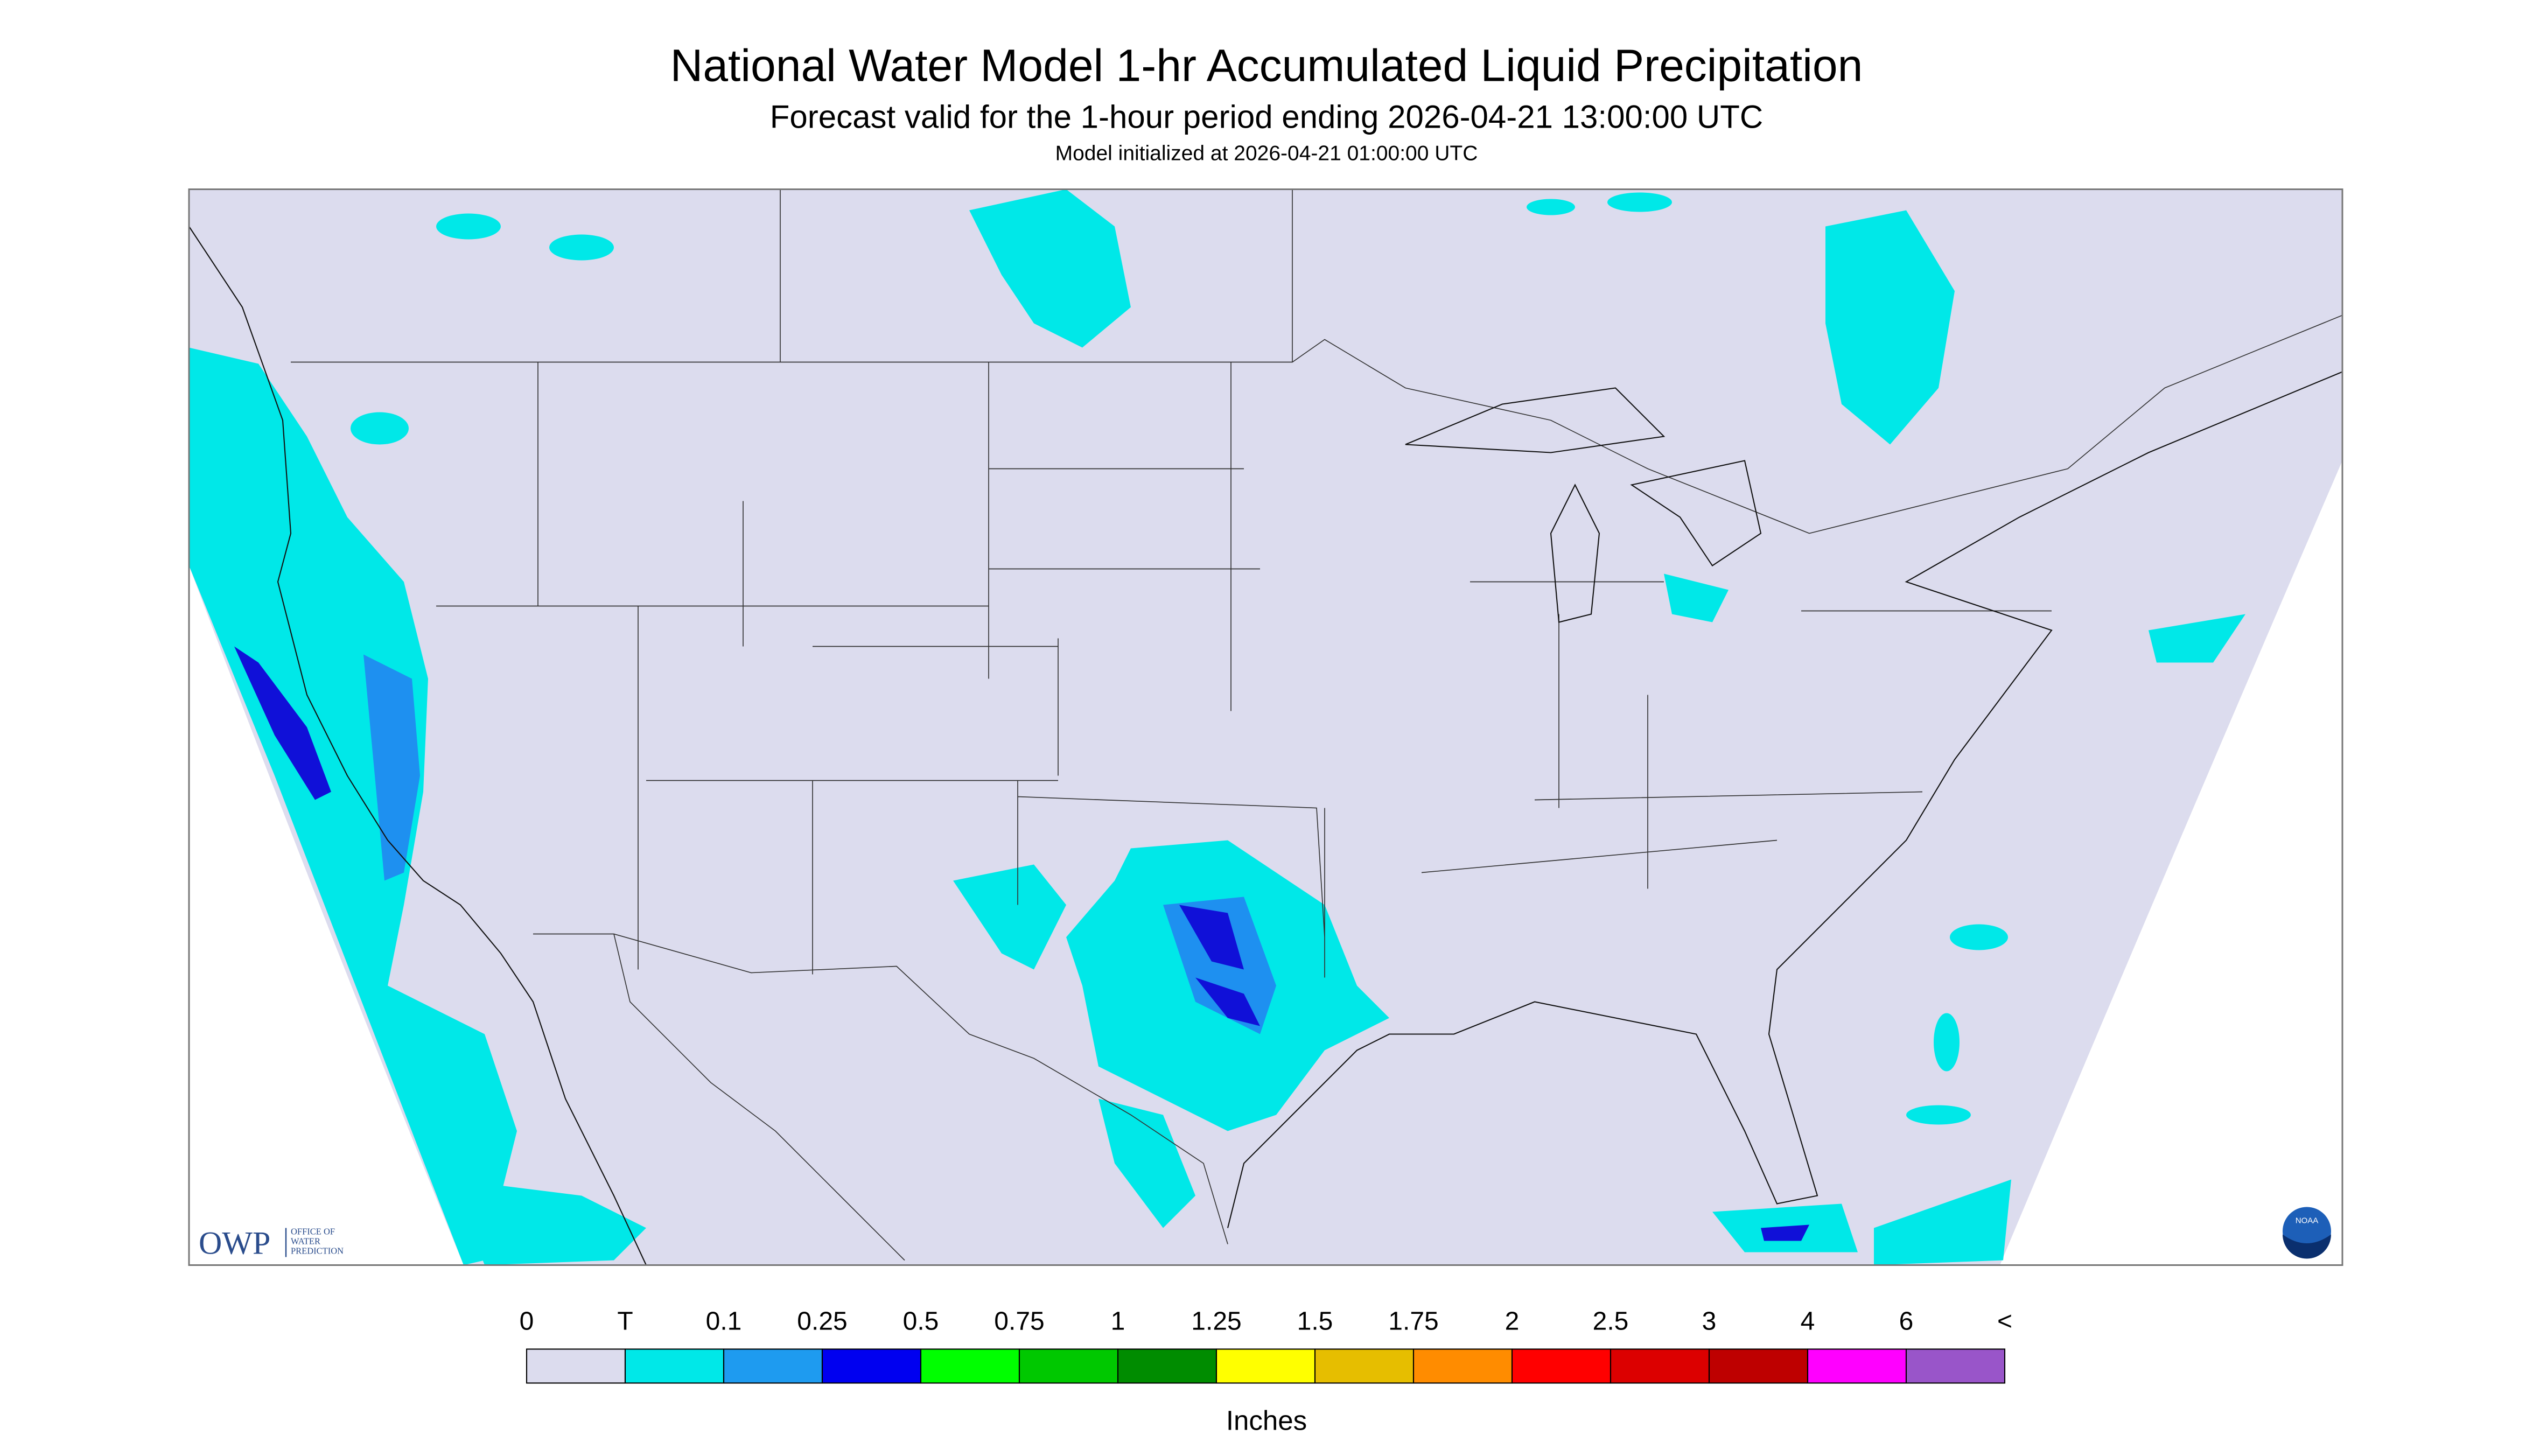 This screenshot has width=2533, height=1456. I want to click on legend-label: 1.25, so click(1216, 1321).